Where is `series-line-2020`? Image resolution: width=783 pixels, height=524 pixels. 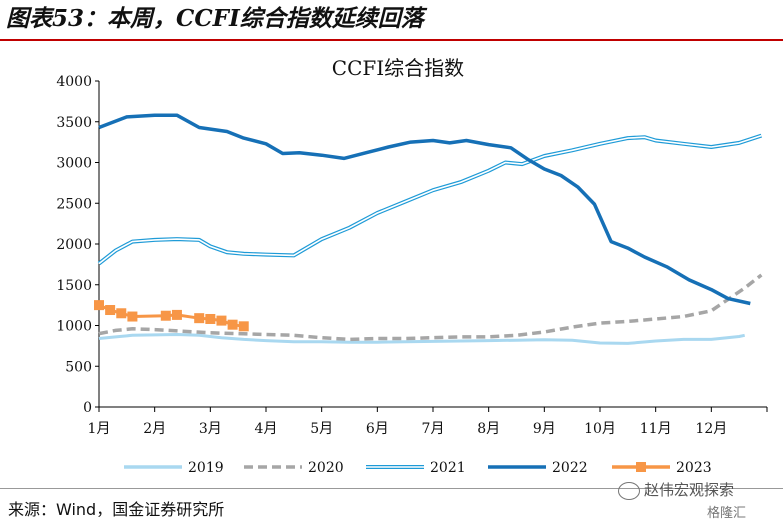 series-line-2020 is located at coordinates (430, 307).